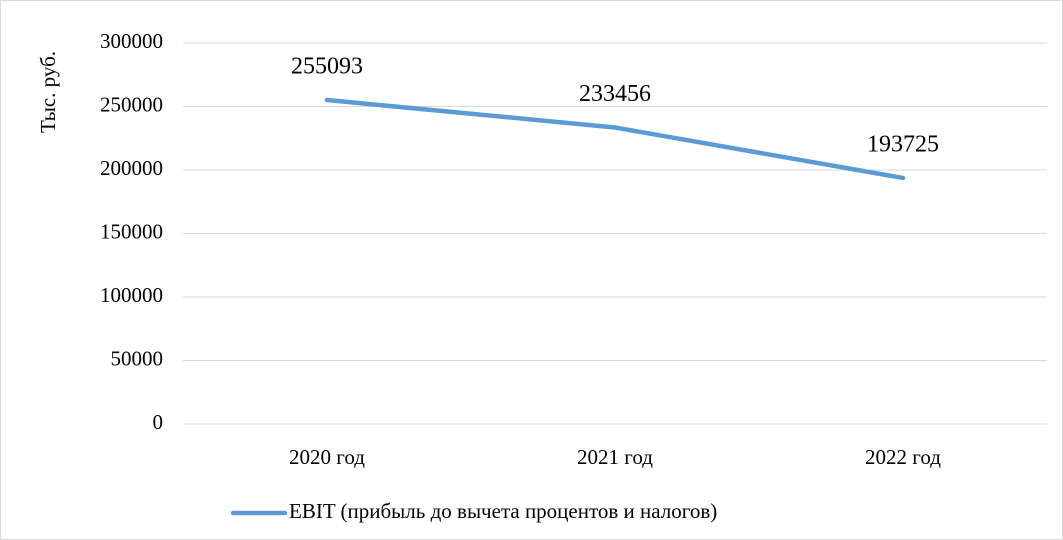 This screenshot has height=540, width=1063. What do you see at coordinates (131, 231) in the screenshot?
I see `y-tick-label: 150000` at bounding box center [131, 231].